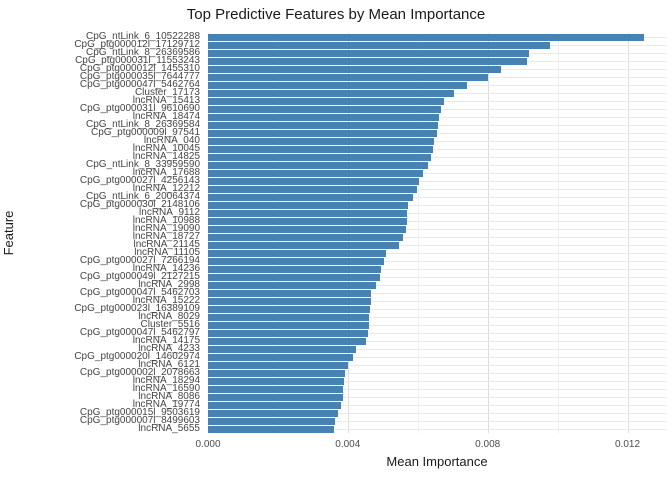  What do you see at coordinates (143, 164) in the screenshot?
I see `y-tick-label: CpG_ntLink_8_33959590` at bounding box center [143, 164].